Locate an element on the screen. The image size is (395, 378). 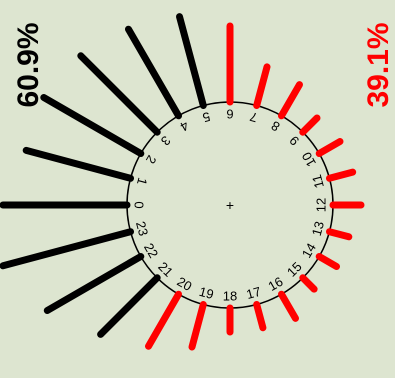
hour-label-0: 0 is located at coordinates (139, 204).